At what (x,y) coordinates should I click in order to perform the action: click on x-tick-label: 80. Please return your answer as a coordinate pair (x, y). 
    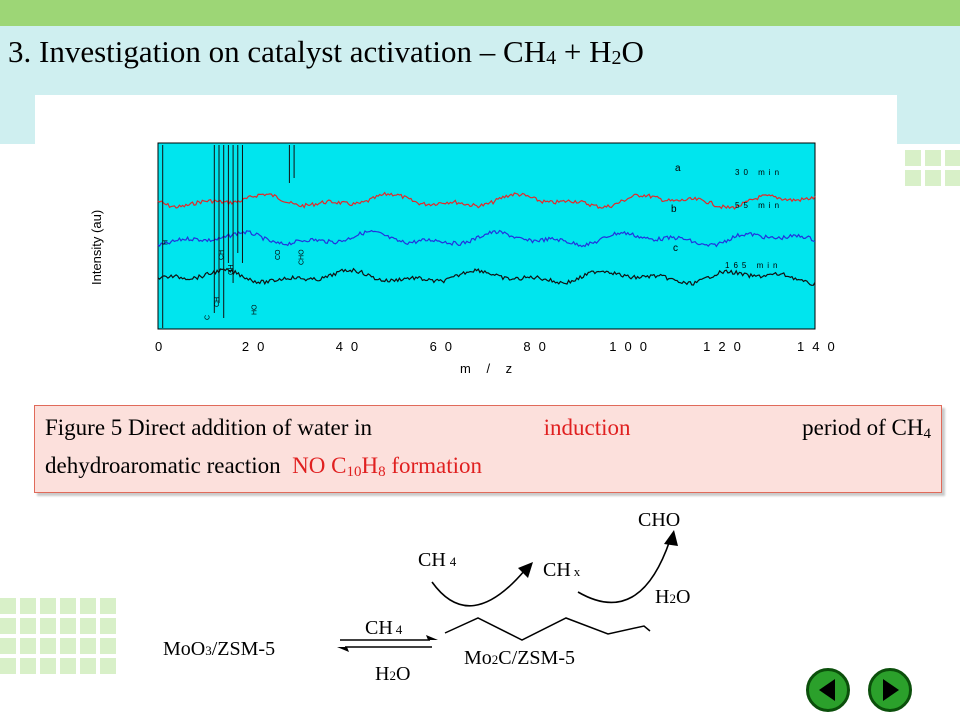
    Looking at the image, I should click on (538, 346).